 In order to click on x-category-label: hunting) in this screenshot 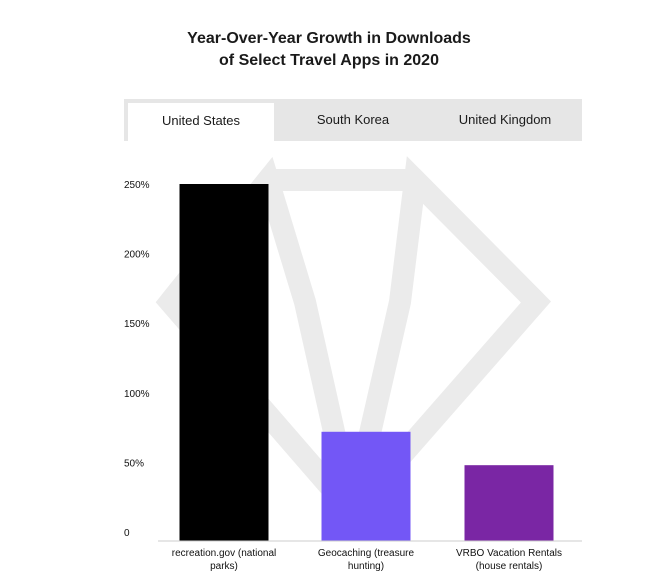, I will do `click(366, 566)`.